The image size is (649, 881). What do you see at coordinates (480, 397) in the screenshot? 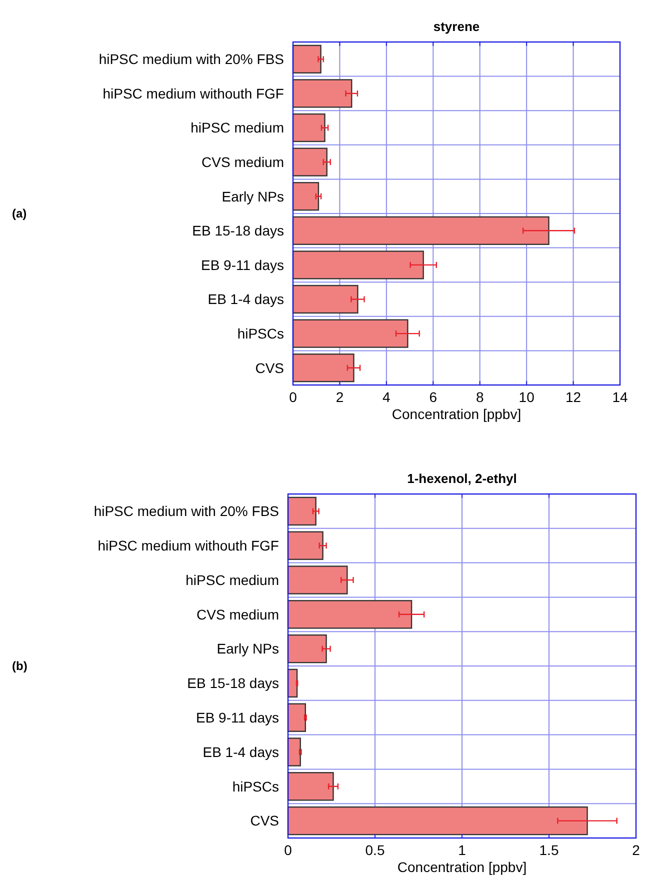
I see `x-tick-label: 8` at bounding box center [480, 397].